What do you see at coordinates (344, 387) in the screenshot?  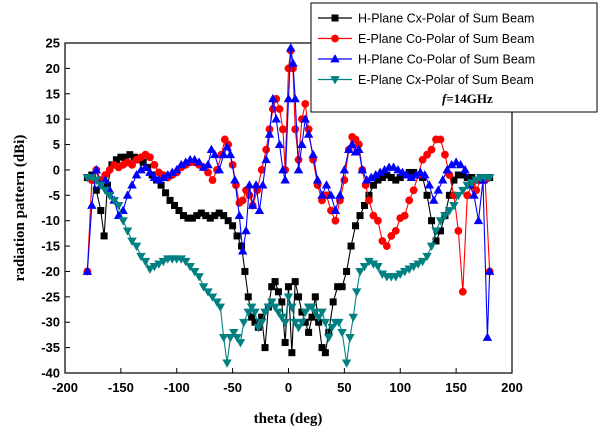 I see `x-tick-label: 50` at bounding box center [344, 387].